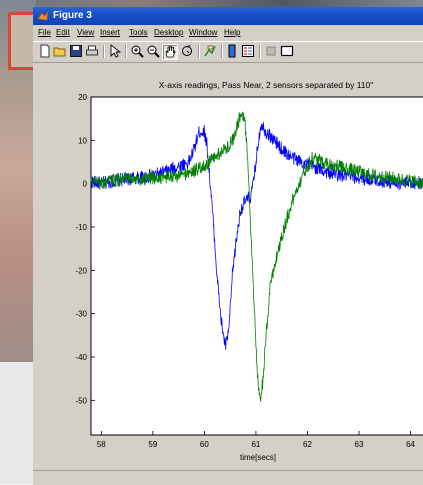 The image size is (423, 485). I want to click on window-title: Figure 3, so click(72, 15).